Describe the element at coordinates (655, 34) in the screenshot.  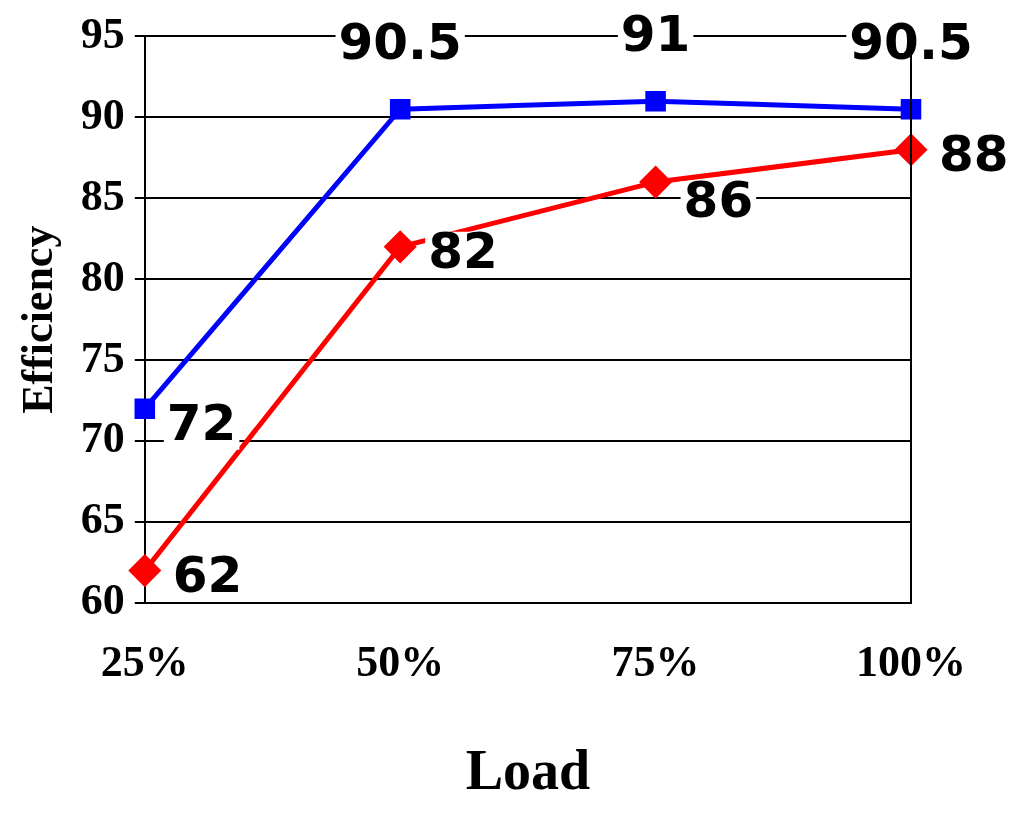
I see `data-label: 91` at that location.